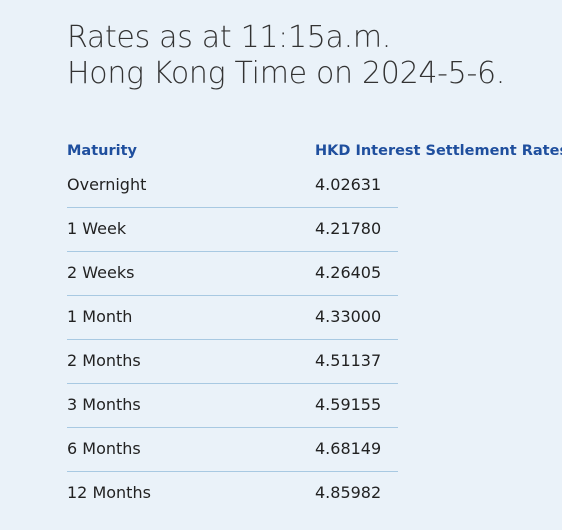 This screenshot has width=562, height=530. Describe the element at coordinates (348, 492) in the screenshot. I see `rate: 4.85982` at that location.